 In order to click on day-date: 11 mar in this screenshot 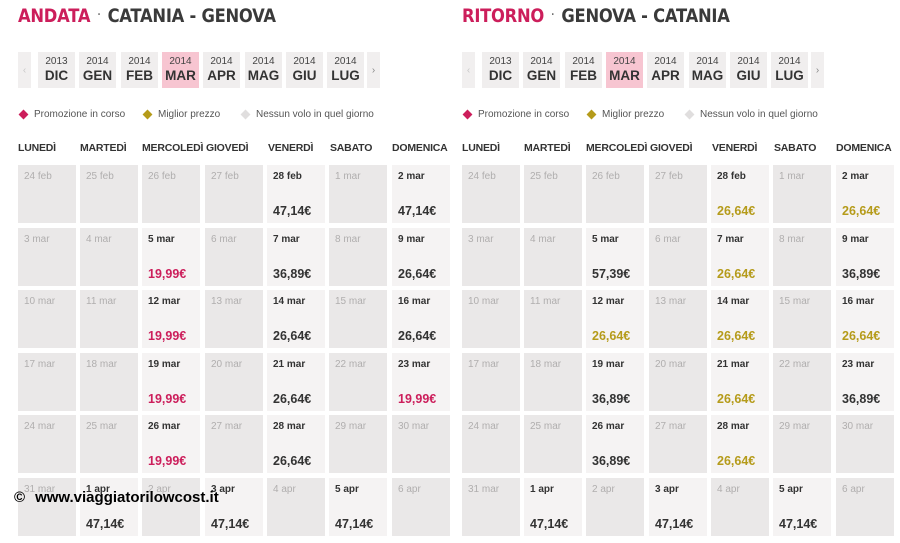, I will do `click(101, 301)`.